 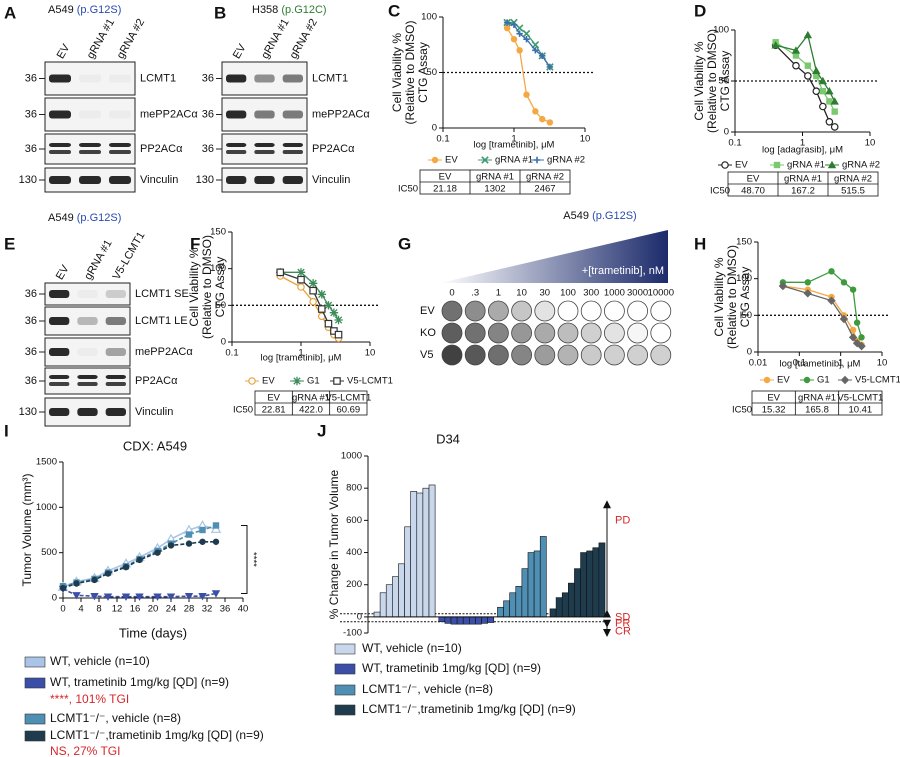 I want to click on lane-label: EV, so click(x=64, y=51).